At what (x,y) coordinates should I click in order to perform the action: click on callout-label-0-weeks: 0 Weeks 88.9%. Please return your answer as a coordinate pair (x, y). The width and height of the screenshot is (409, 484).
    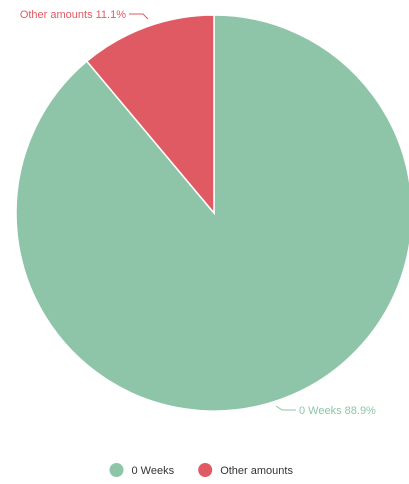
    Looking at the image, I should click on (337, 411).